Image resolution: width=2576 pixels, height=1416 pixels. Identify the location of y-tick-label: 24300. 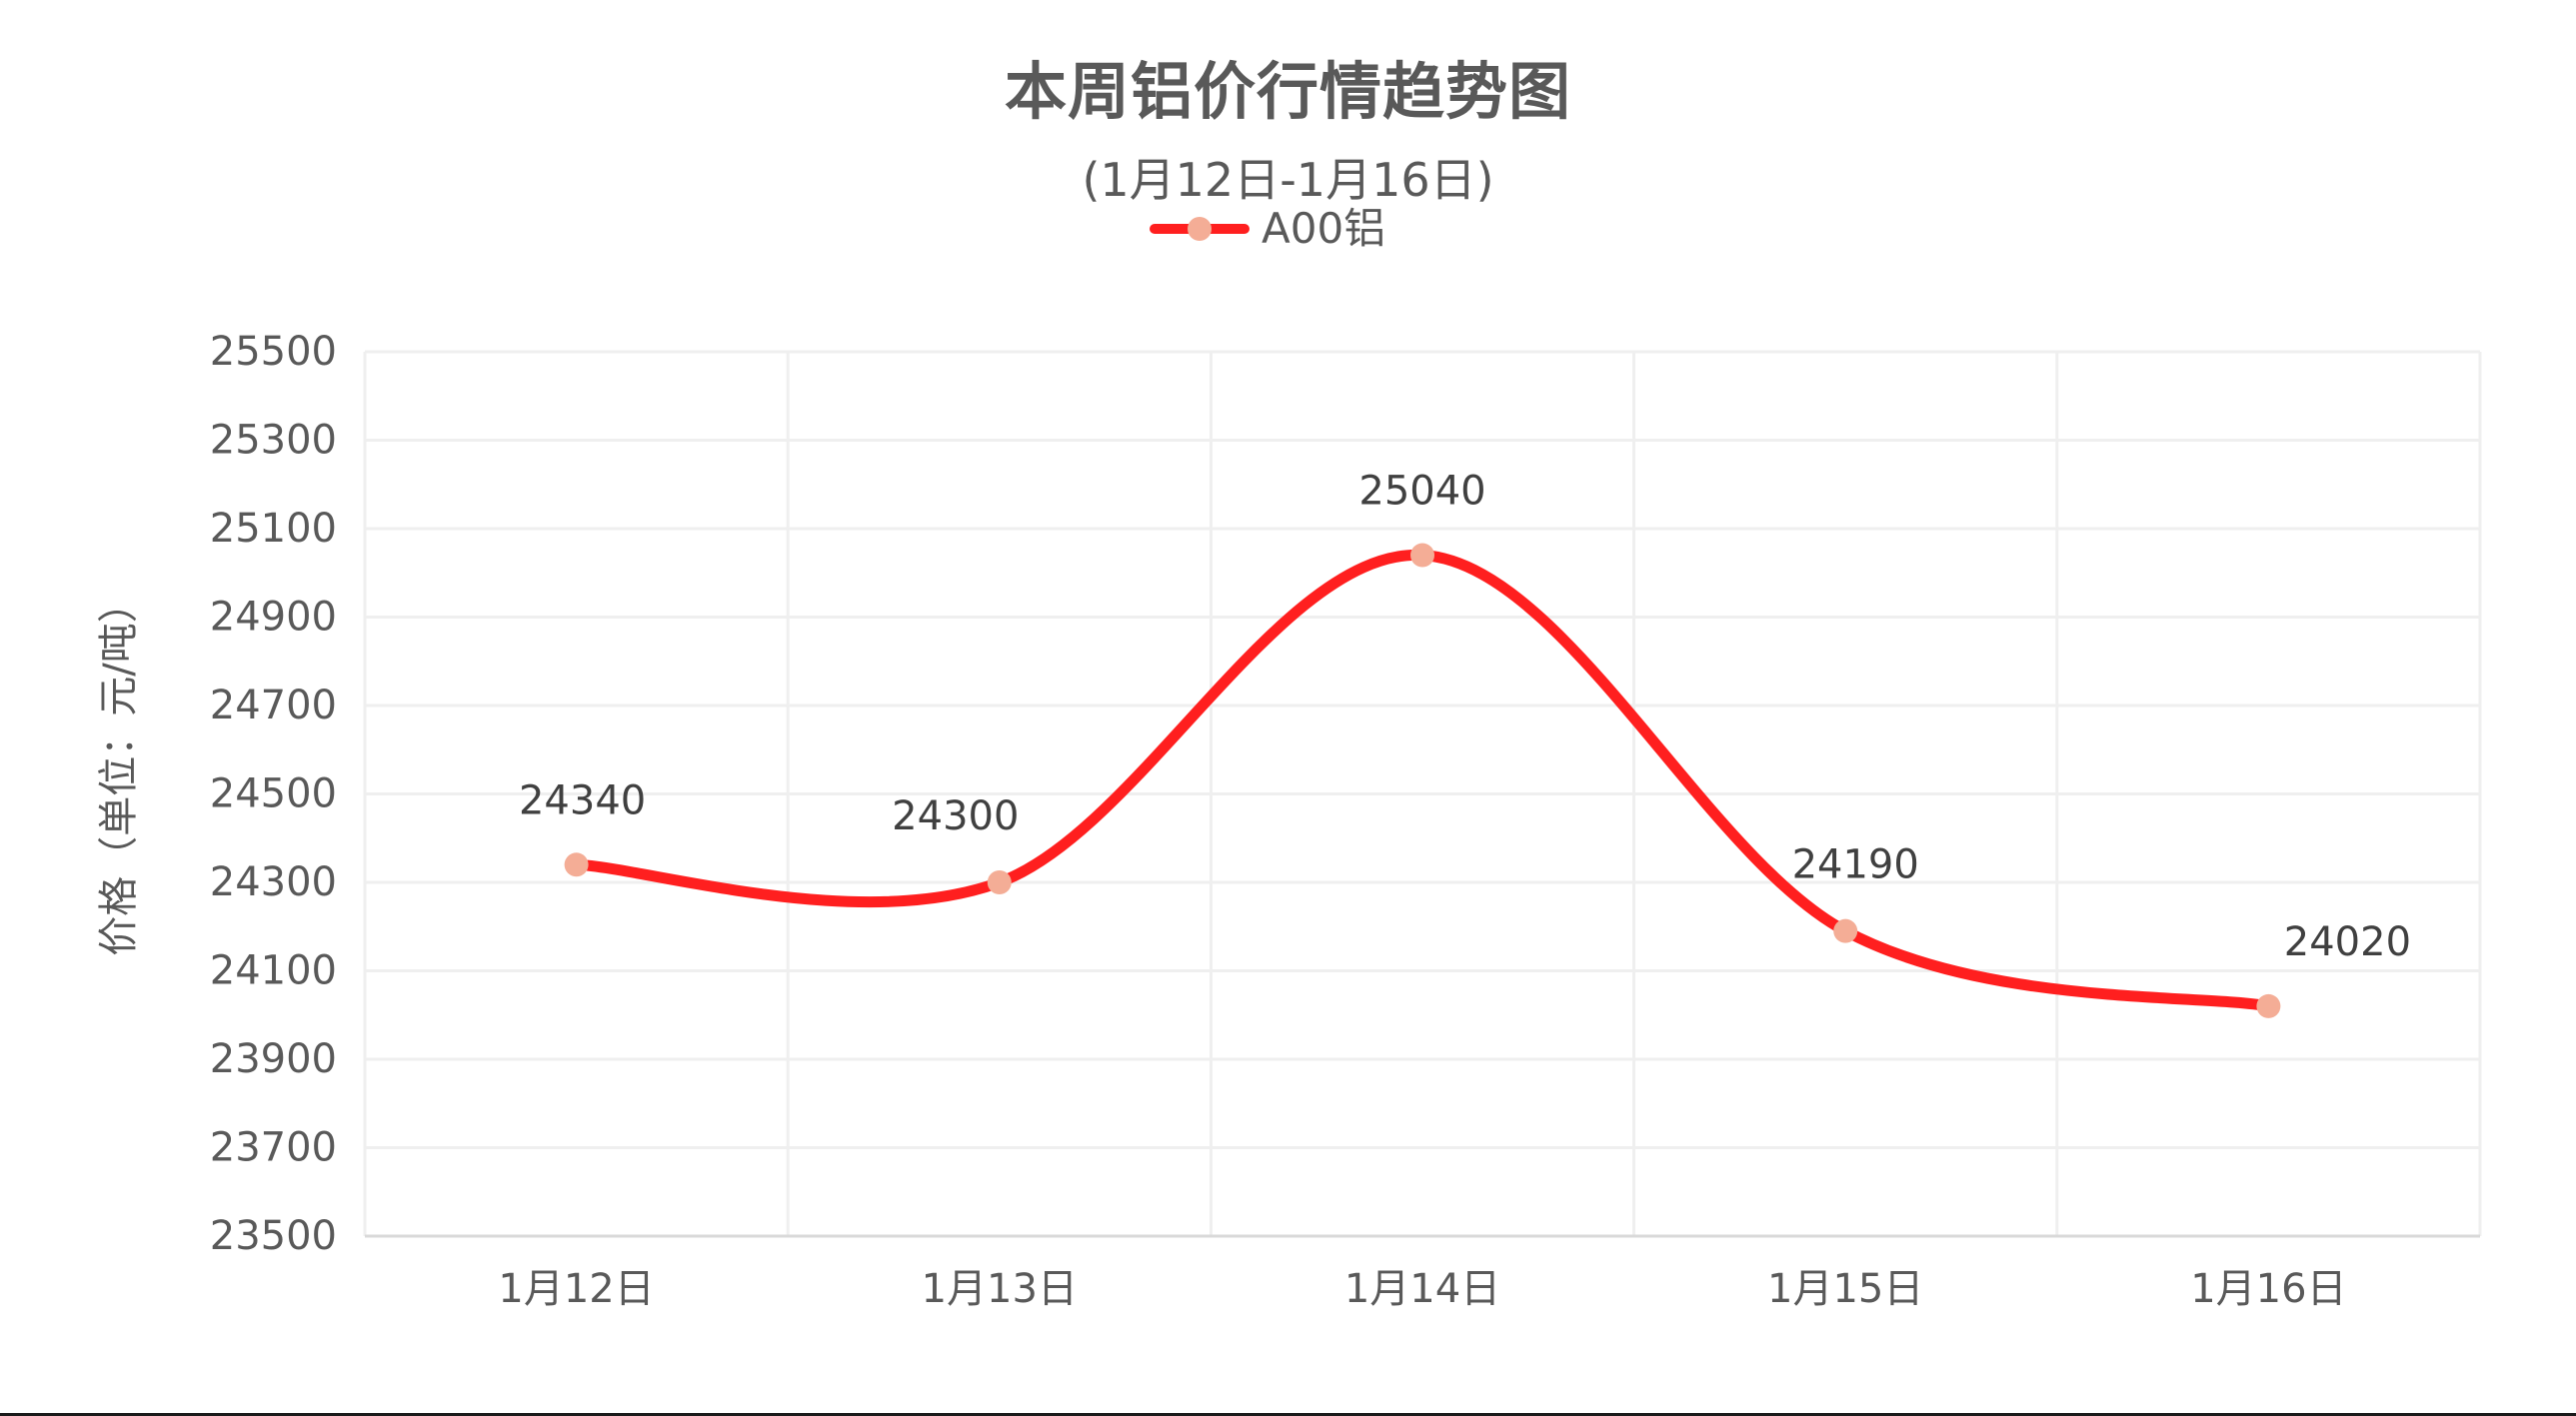
(273, 882).